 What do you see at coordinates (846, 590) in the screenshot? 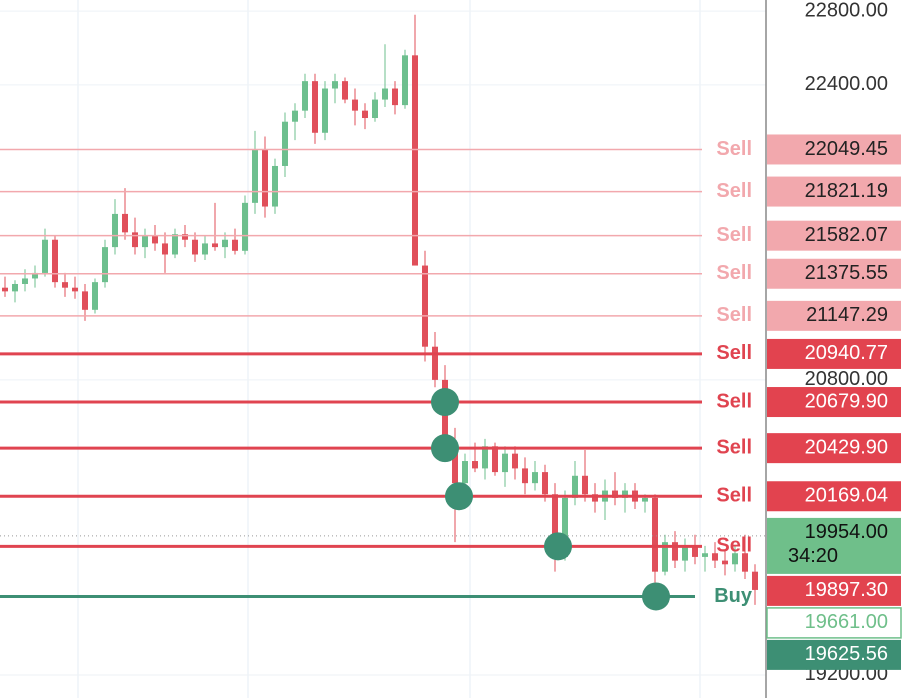
I see `price-label: 19897.30` at bounding box center [846, 590].